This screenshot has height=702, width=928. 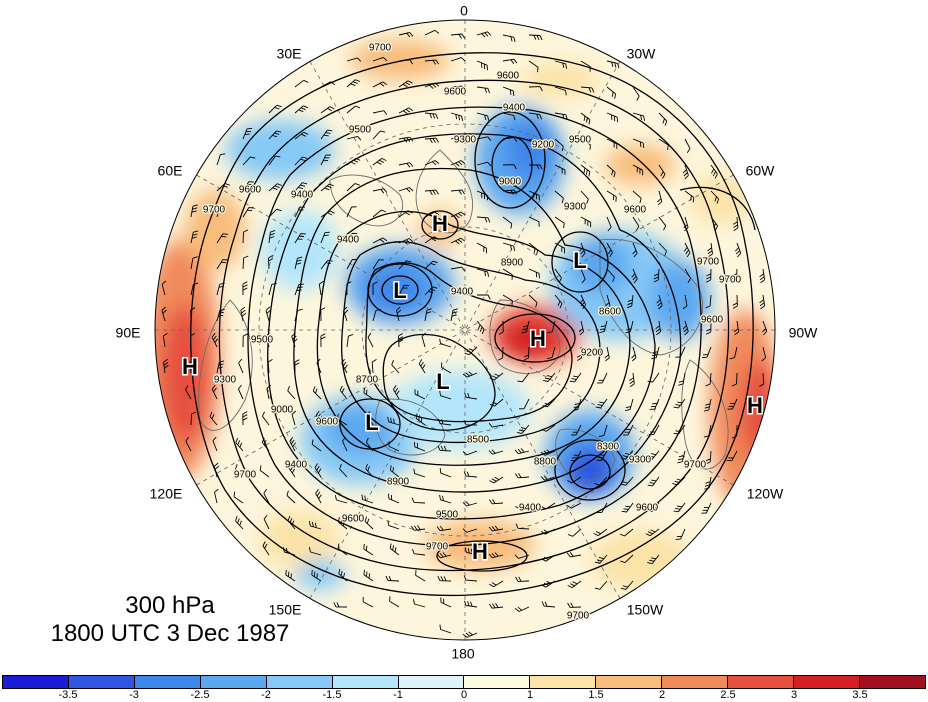 What do you see at coordinates (610, 312) in the screenshot?
I see `contour-label: 8600` at bounding box center [610, 312].